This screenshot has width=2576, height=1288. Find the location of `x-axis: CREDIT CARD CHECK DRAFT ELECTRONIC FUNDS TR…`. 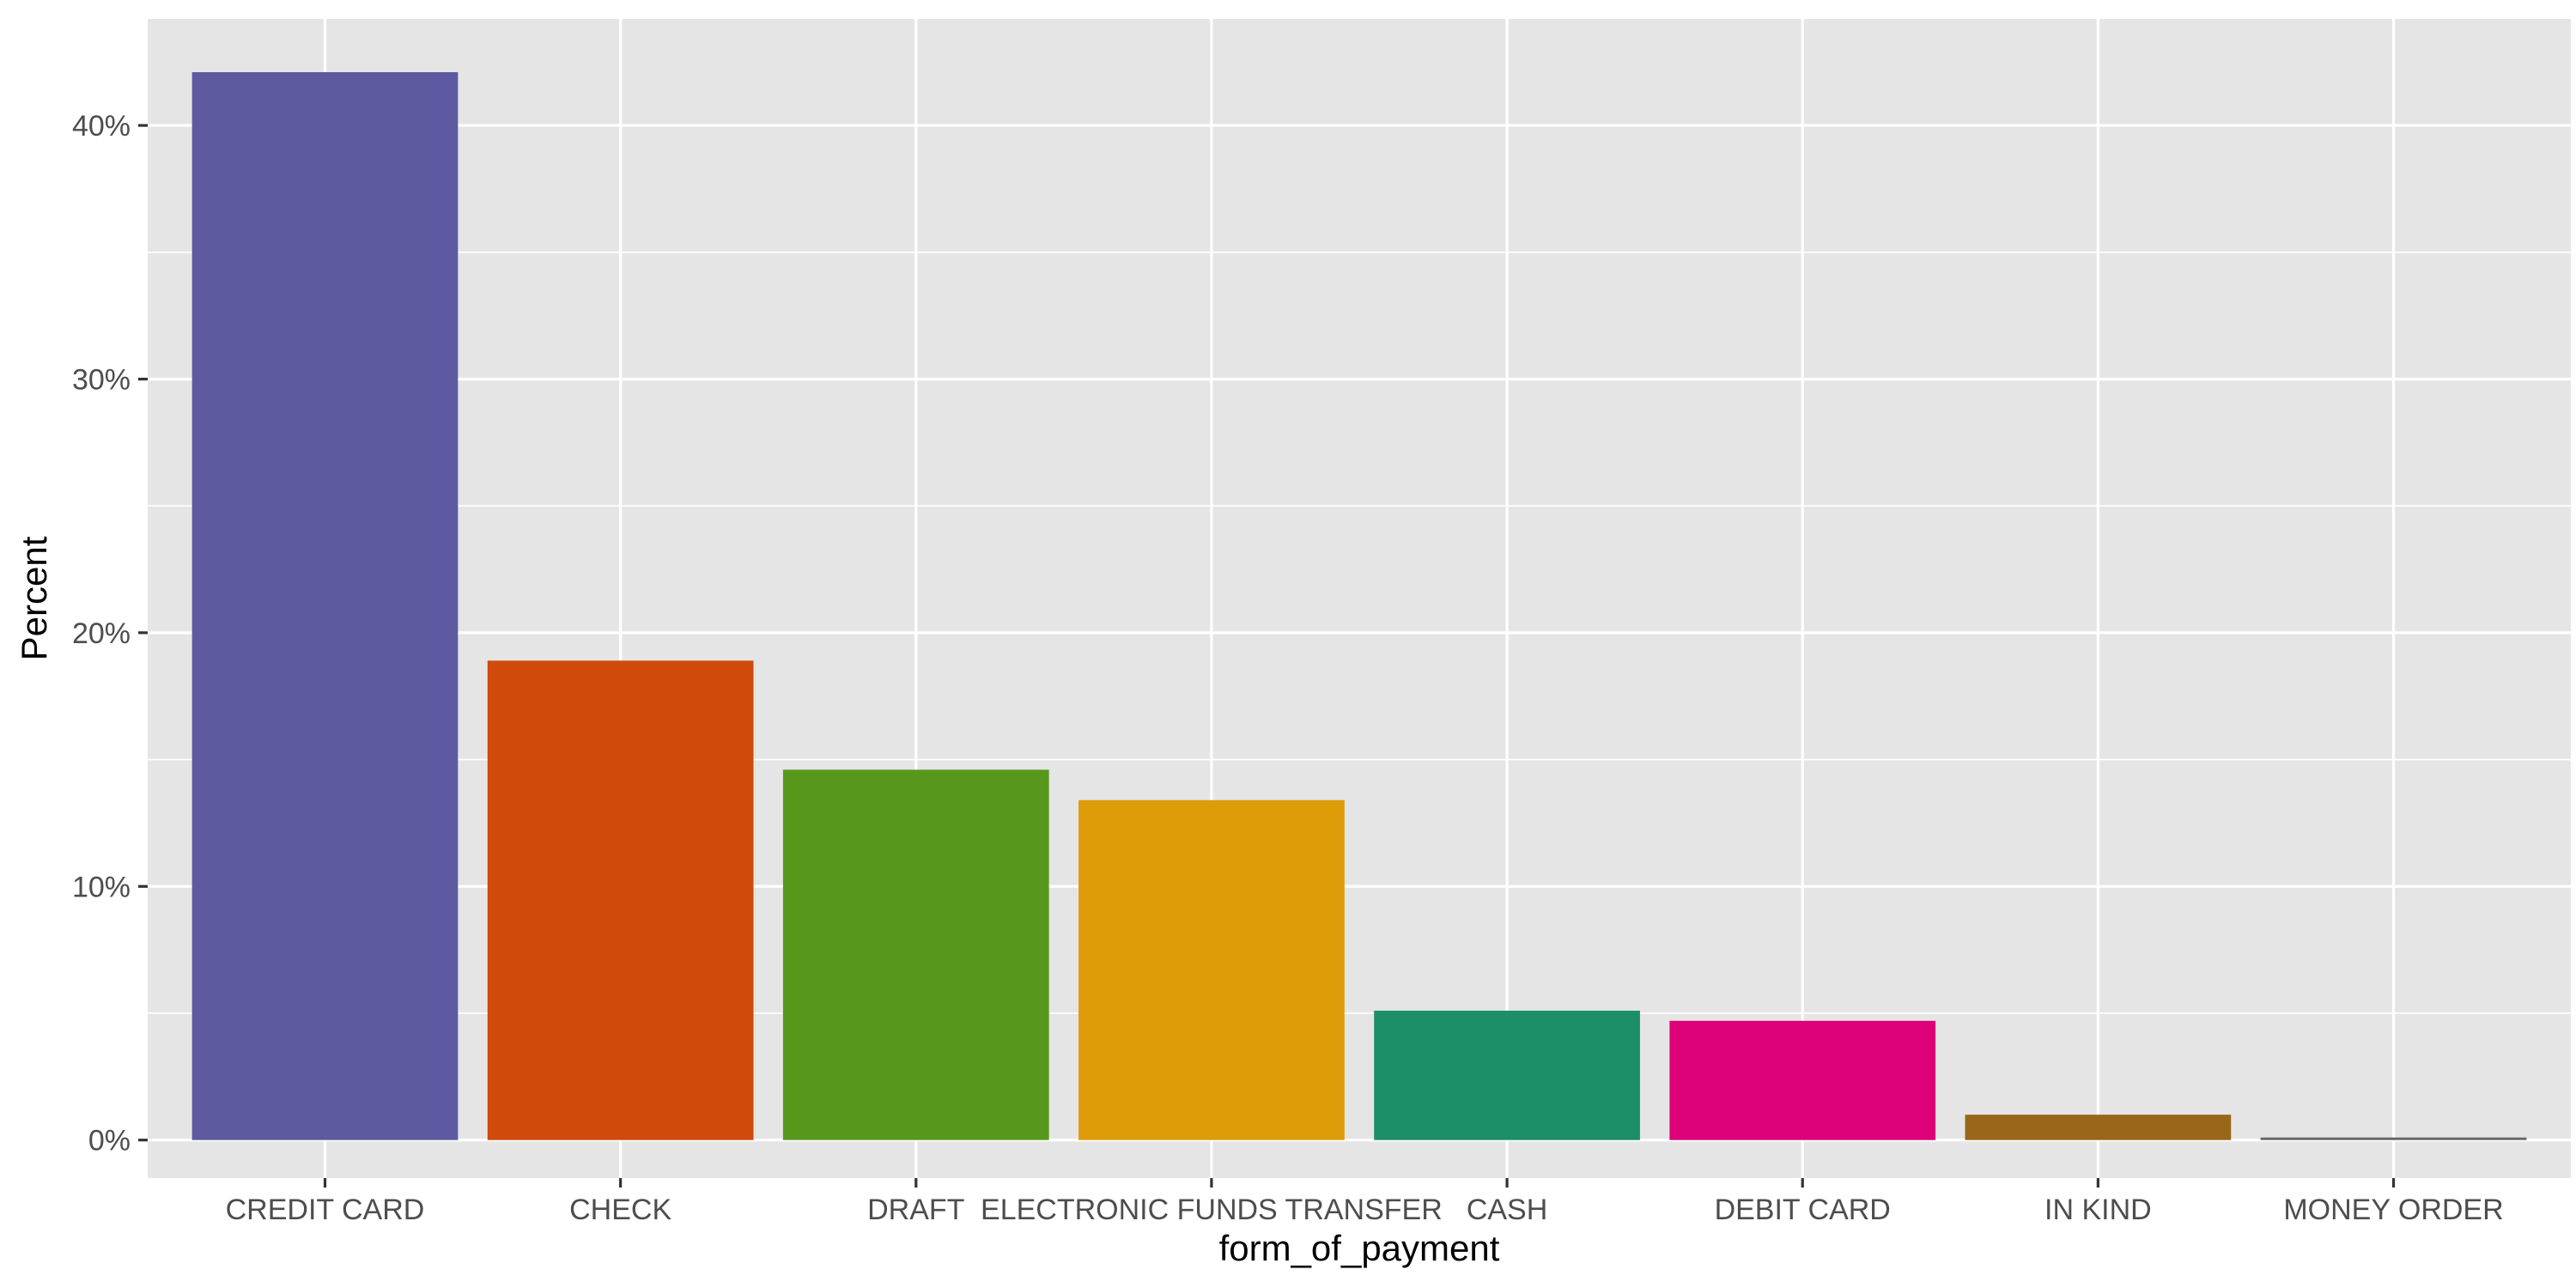

x-axis: CREDIT CARD CHECK DRAFT ELECTRONIC FUNDS TR… is located at coordinates (1365, 1202).